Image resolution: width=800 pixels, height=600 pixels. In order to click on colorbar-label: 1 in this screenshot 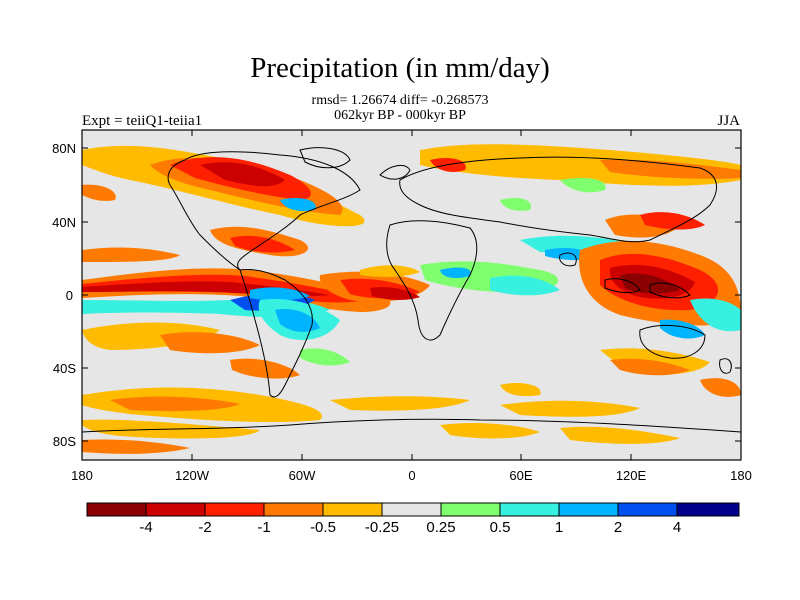, I will do `click(559, 527)`.